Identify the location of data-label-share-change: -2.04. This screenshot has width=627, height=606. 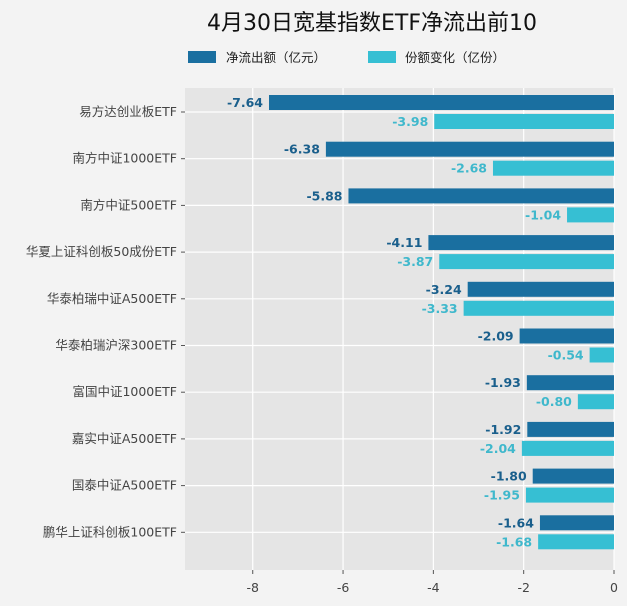
(498, 448).